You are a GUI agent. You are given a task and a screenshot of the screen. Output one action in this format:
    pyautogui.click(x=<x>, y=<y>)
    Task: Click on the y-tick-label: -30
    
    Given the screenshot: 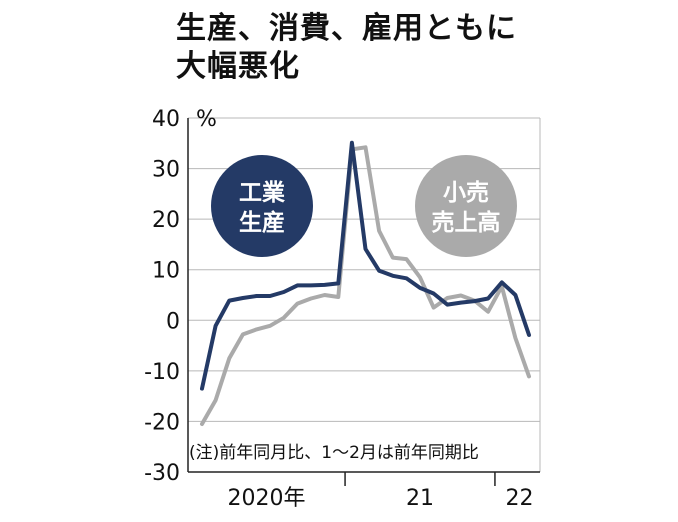 What is the action you would take?
    pyautogui.click(x=162, y=473)
    